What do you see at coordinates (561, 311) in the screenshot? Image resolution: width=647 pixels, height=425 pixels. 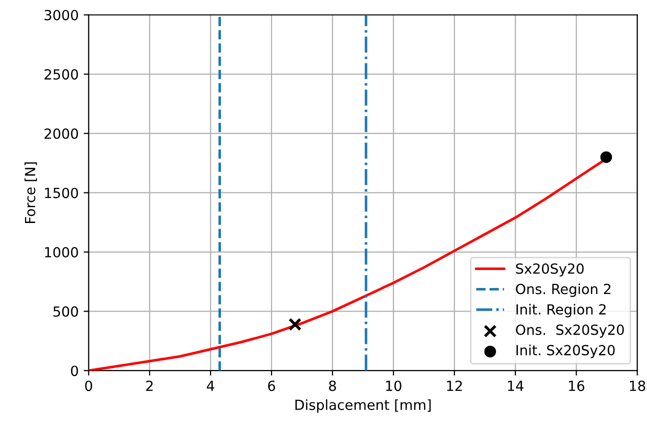 I see `legend-label: Init. Region 2` at bounding box center [561, 311].